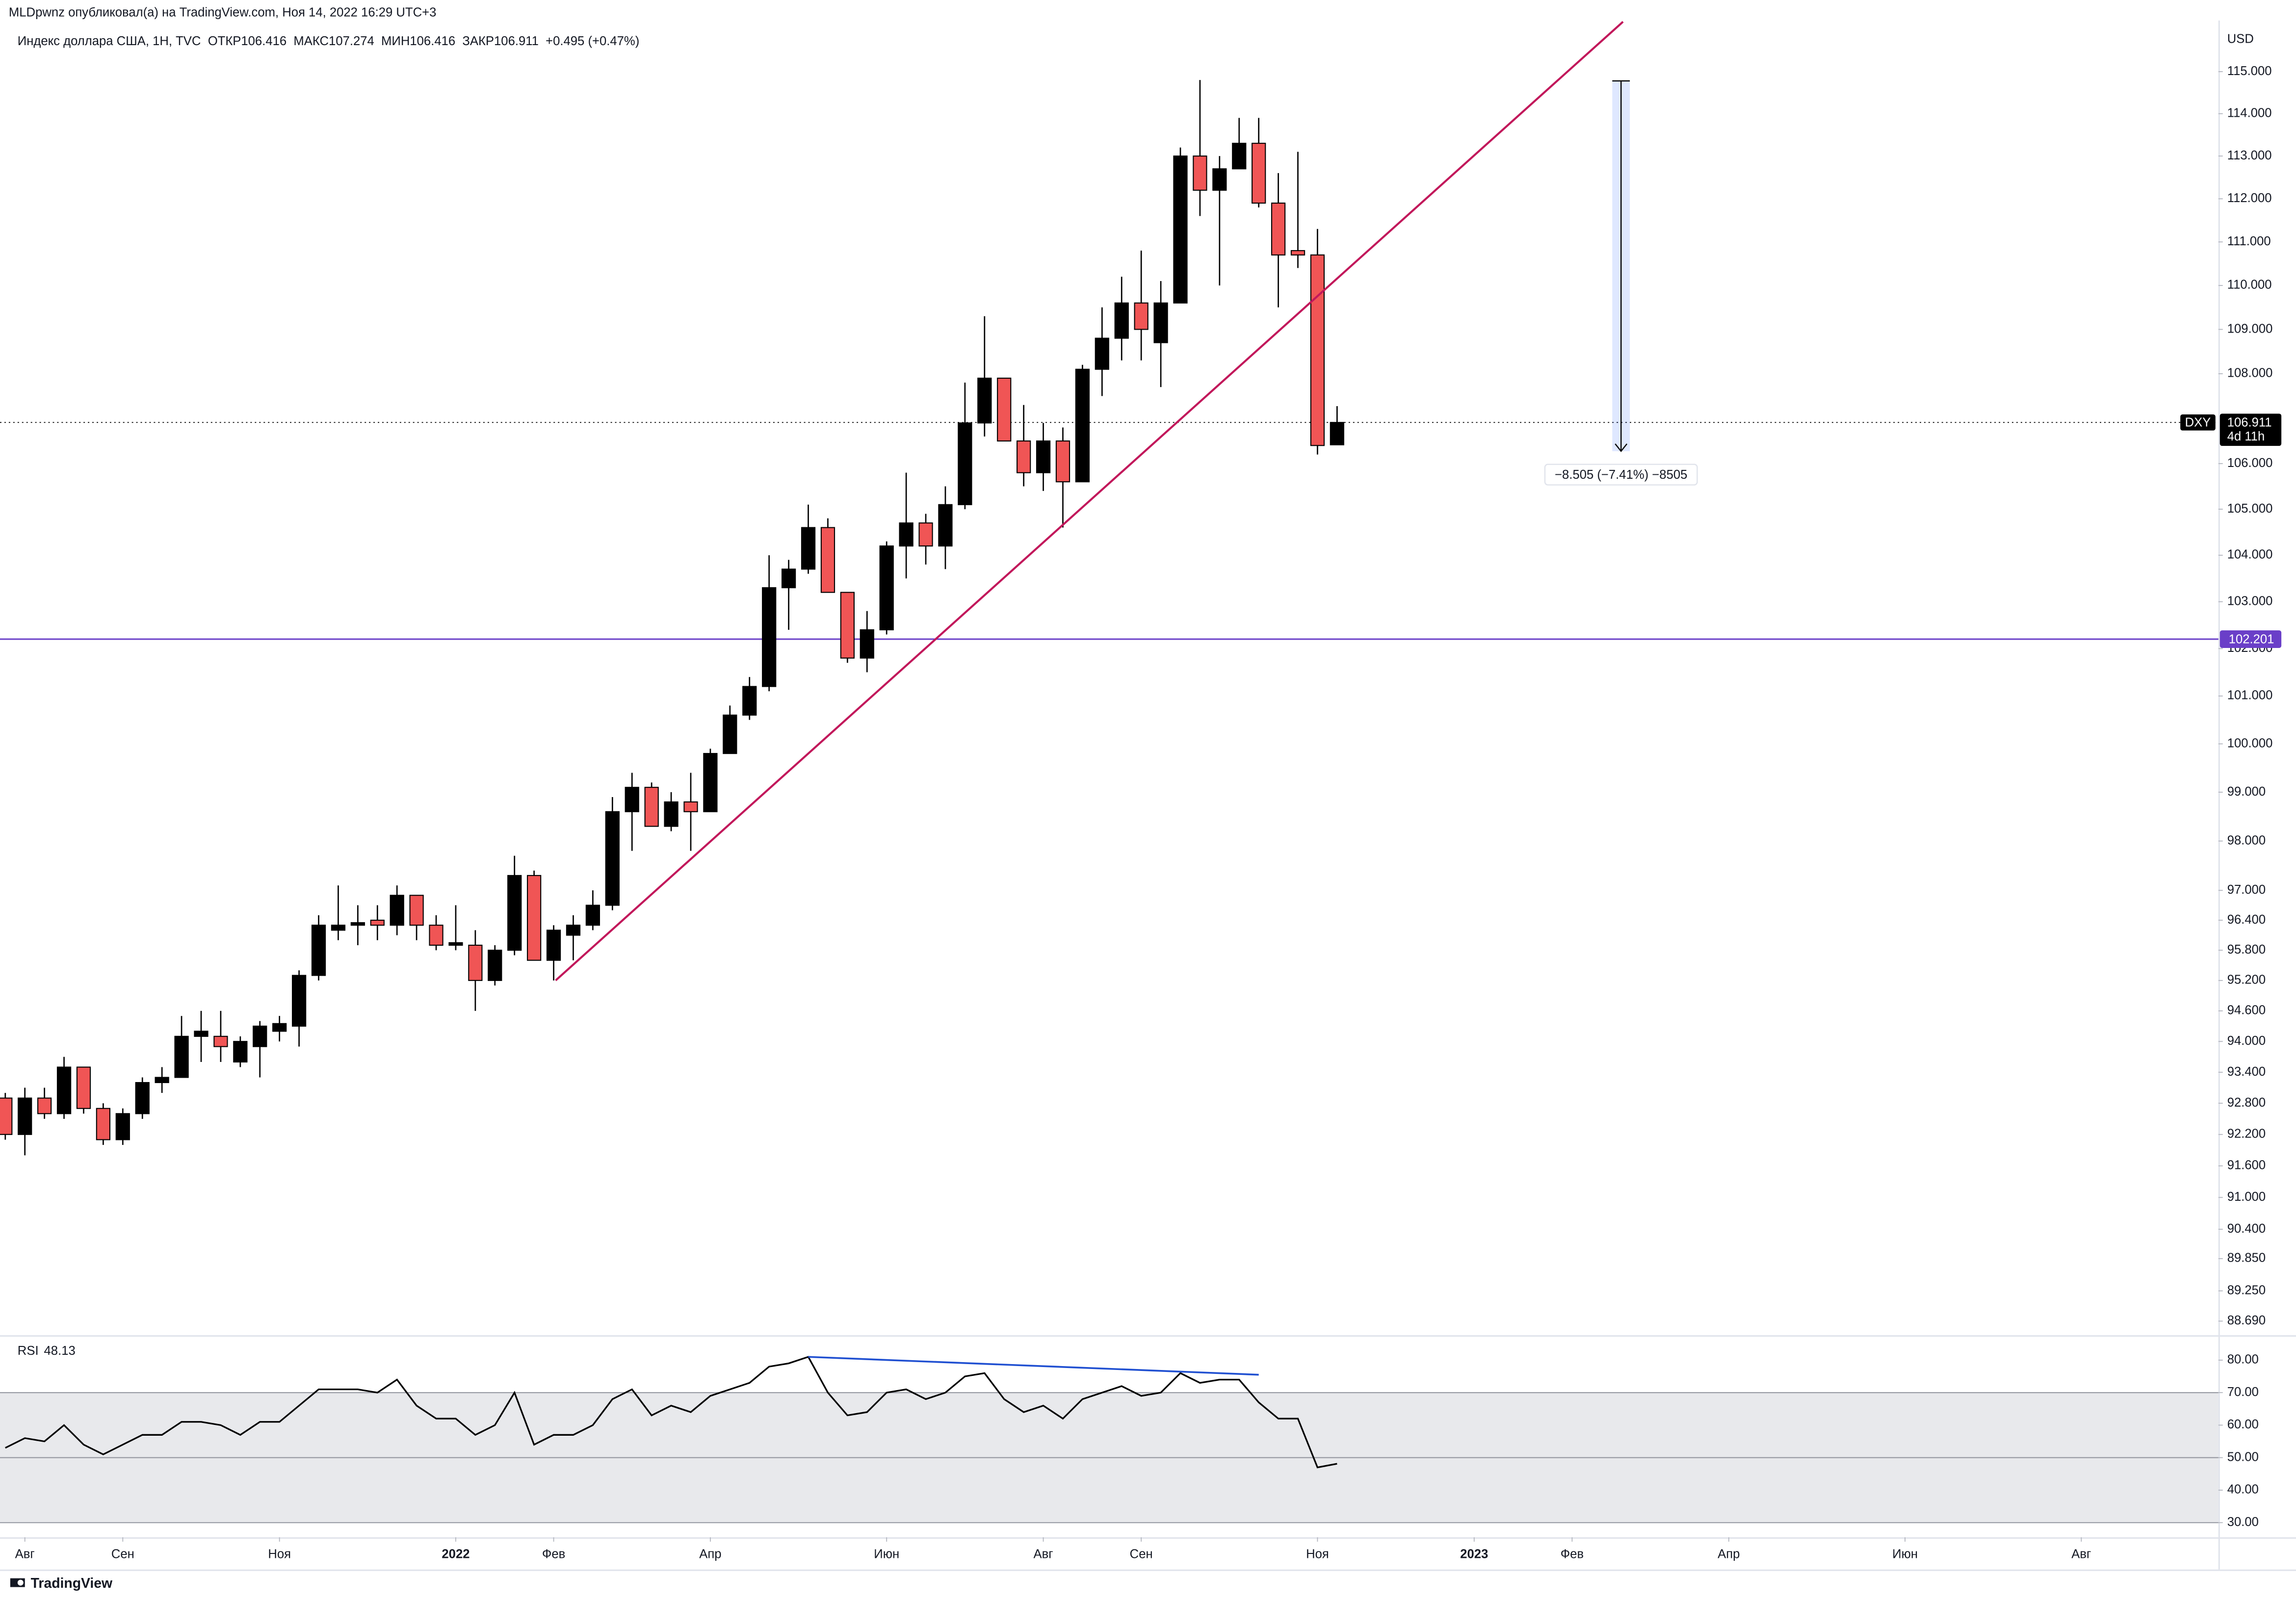 The image size is (2296, 1602). What do you see at coordinates (2246, 980) in the screenshot?
I see `y-tick-label: 95.200` at bounding box center [2246, 980].